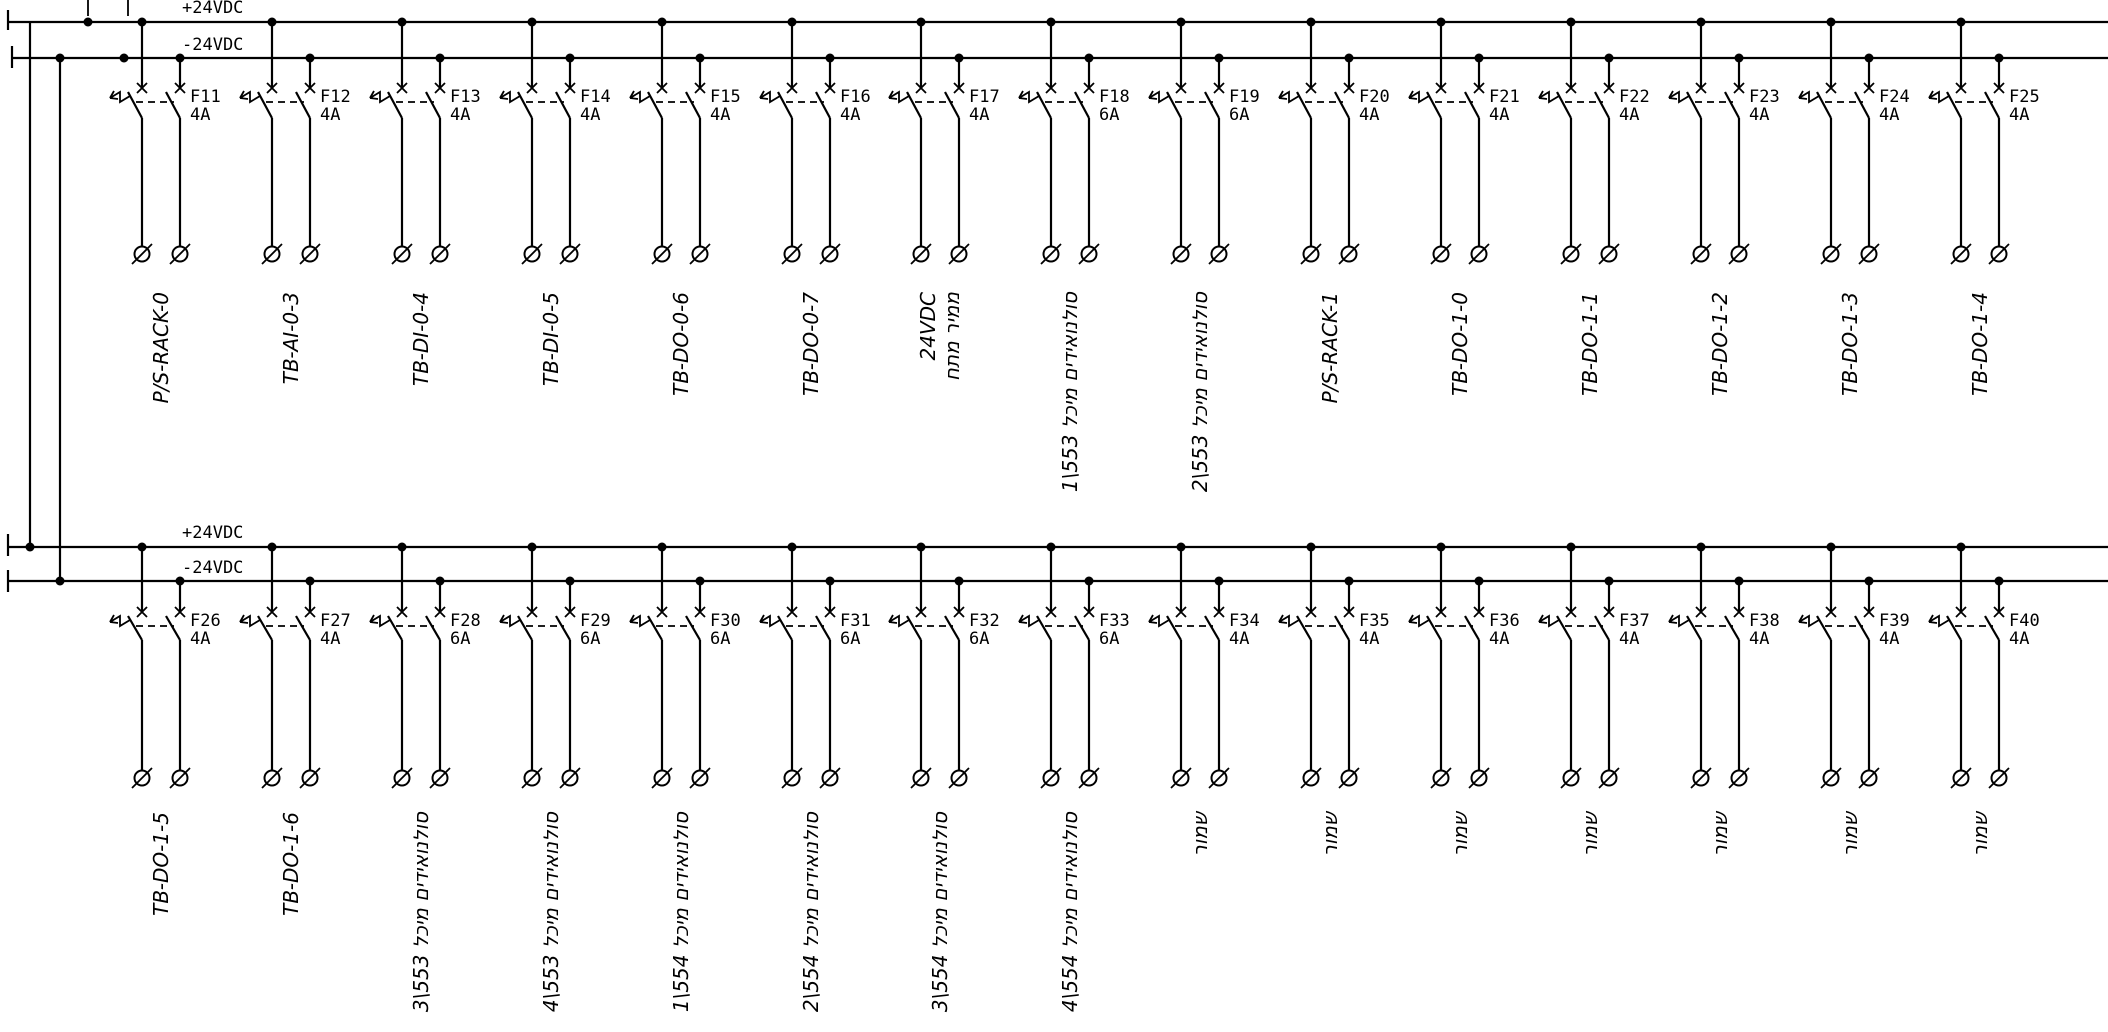 The height and width of the screenshot is (1032, 2108). Describe the element at coordinates (1200, 391) in the screenshot. I see `destination-label: סולנואידים מיכל 553\2` at that location.